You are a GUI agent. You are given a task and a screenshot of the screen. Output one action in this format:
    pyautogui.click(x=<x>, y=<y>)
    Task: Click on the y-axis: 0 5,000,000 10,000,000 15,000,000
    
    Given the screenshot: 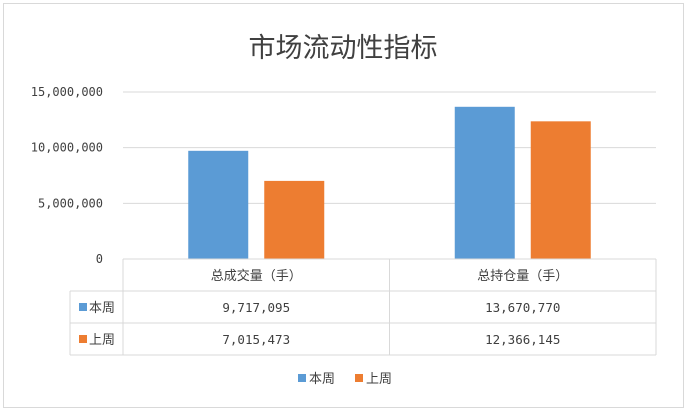 What is the action you would take?
    pyautogui.click(x=67, y=175)
    